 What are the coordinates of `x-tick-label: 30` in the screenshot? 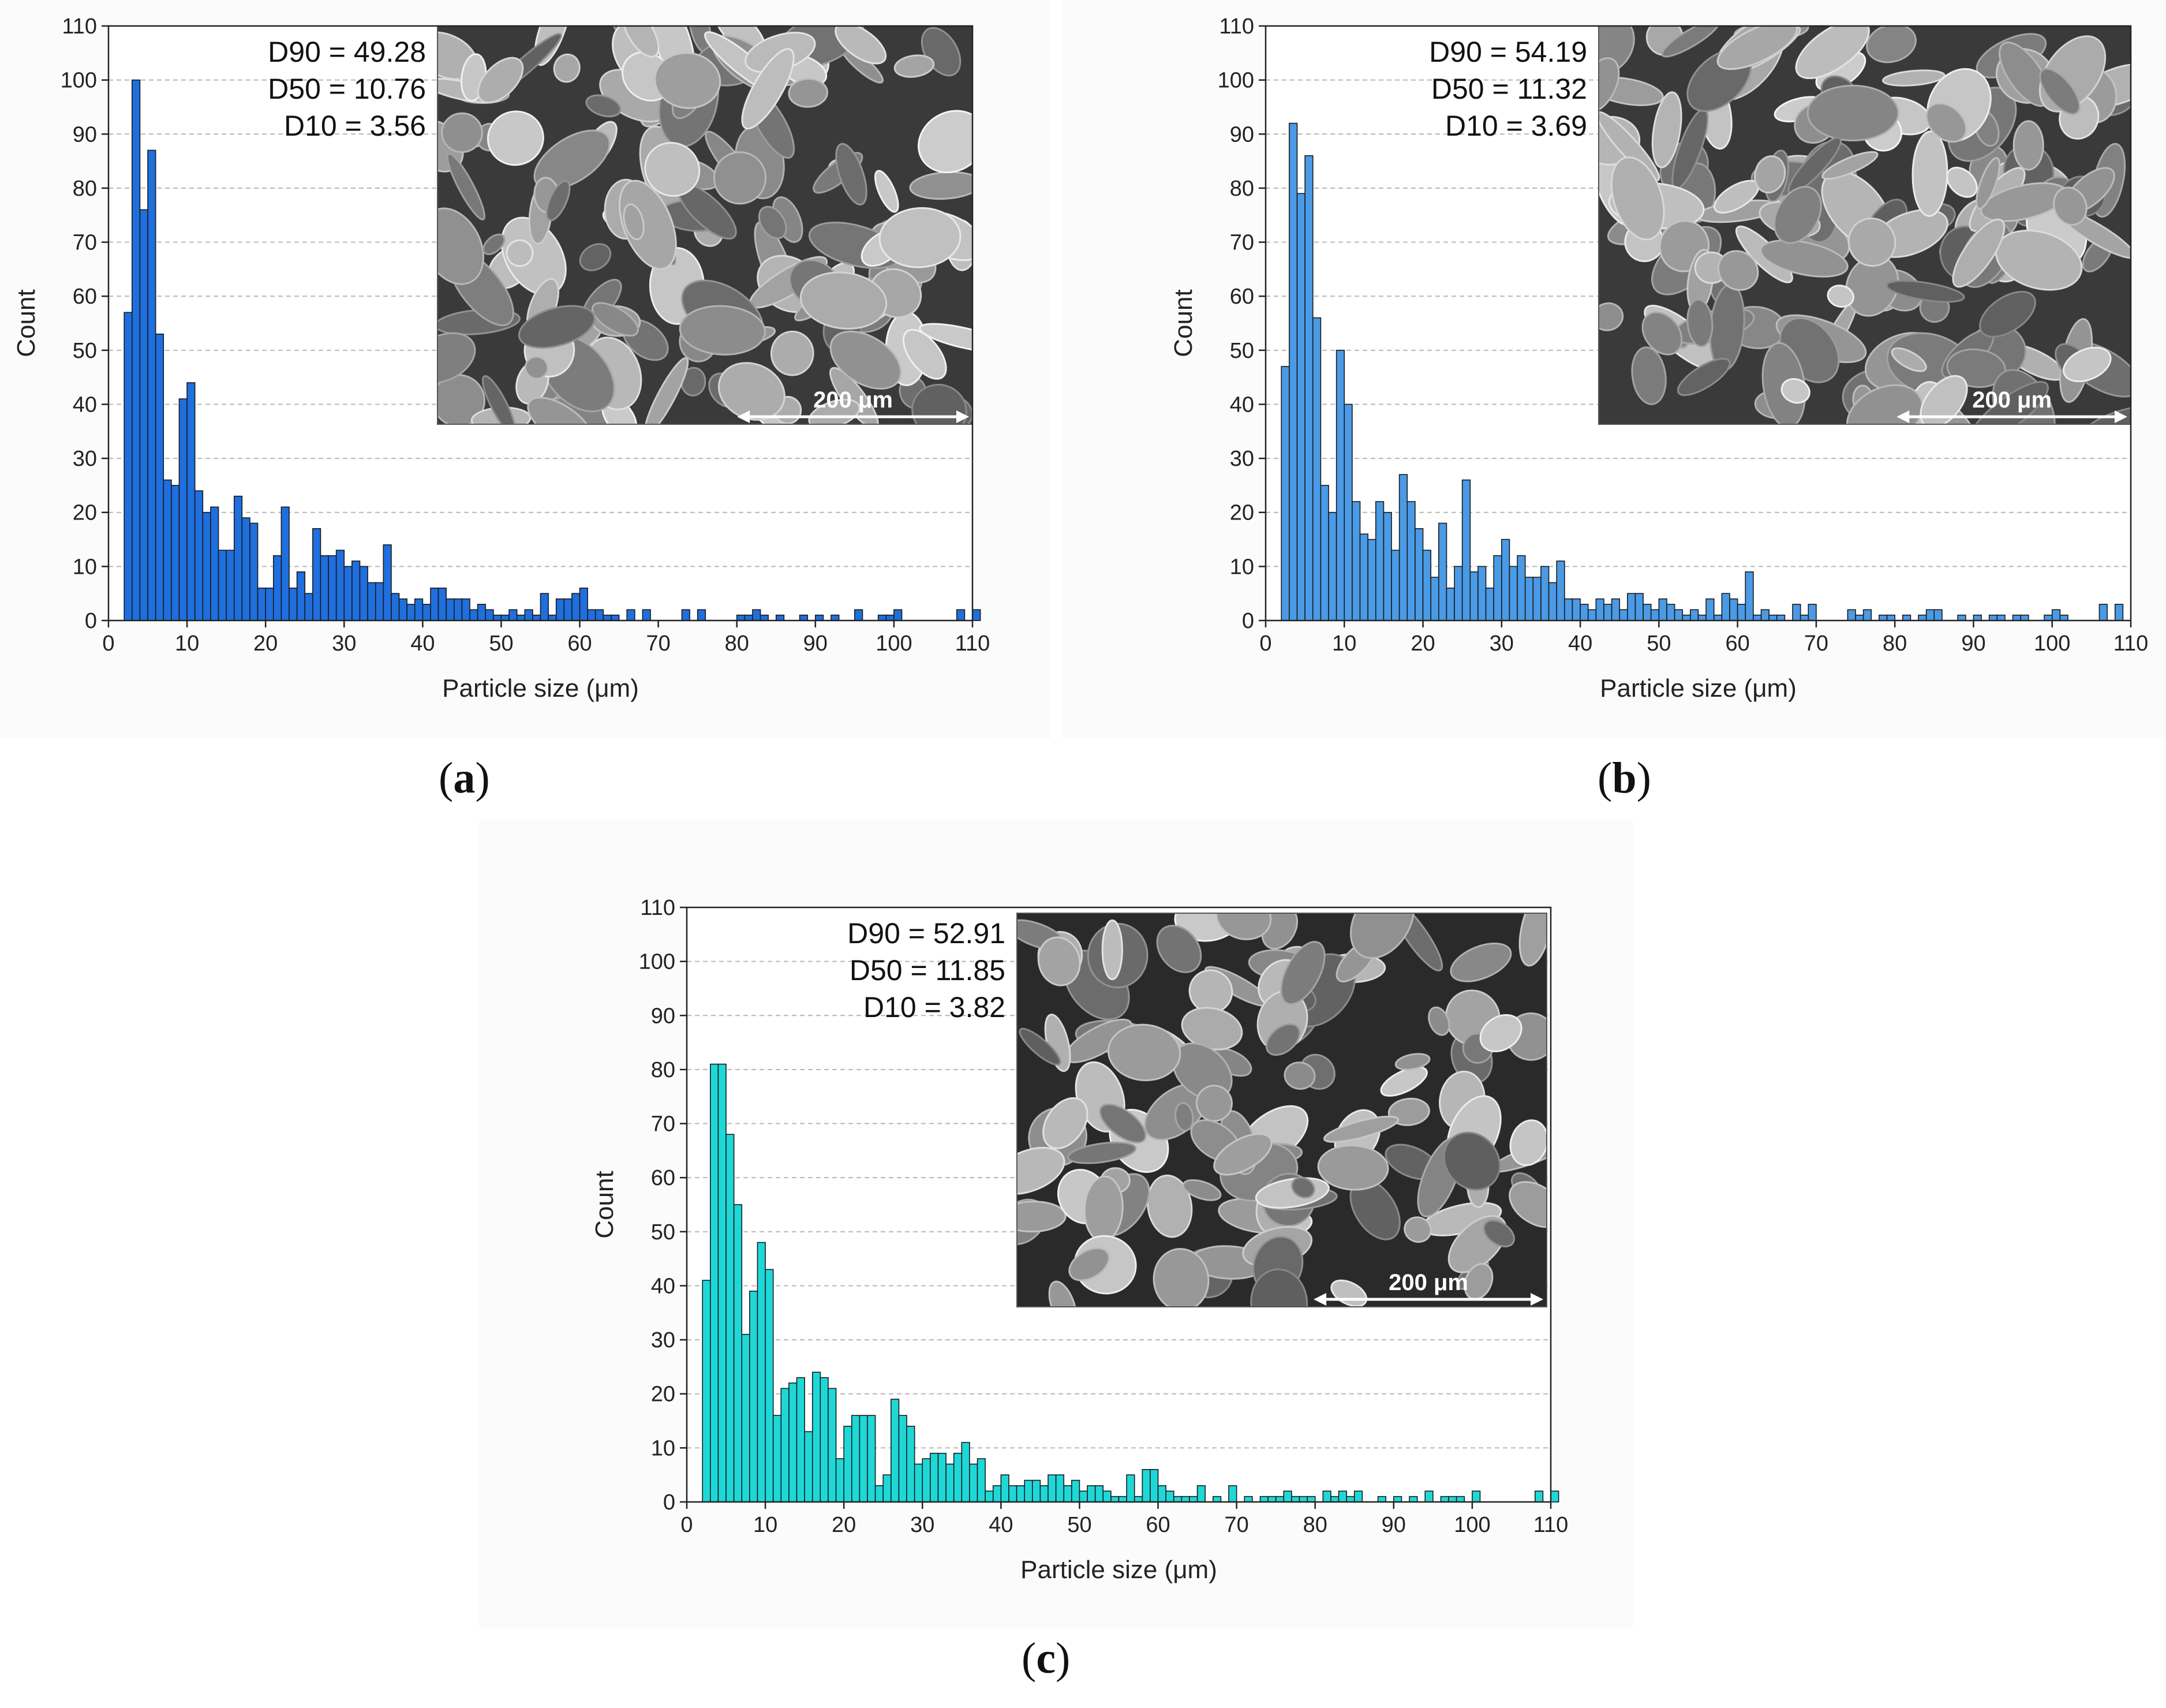 It's located at (922, 1525).